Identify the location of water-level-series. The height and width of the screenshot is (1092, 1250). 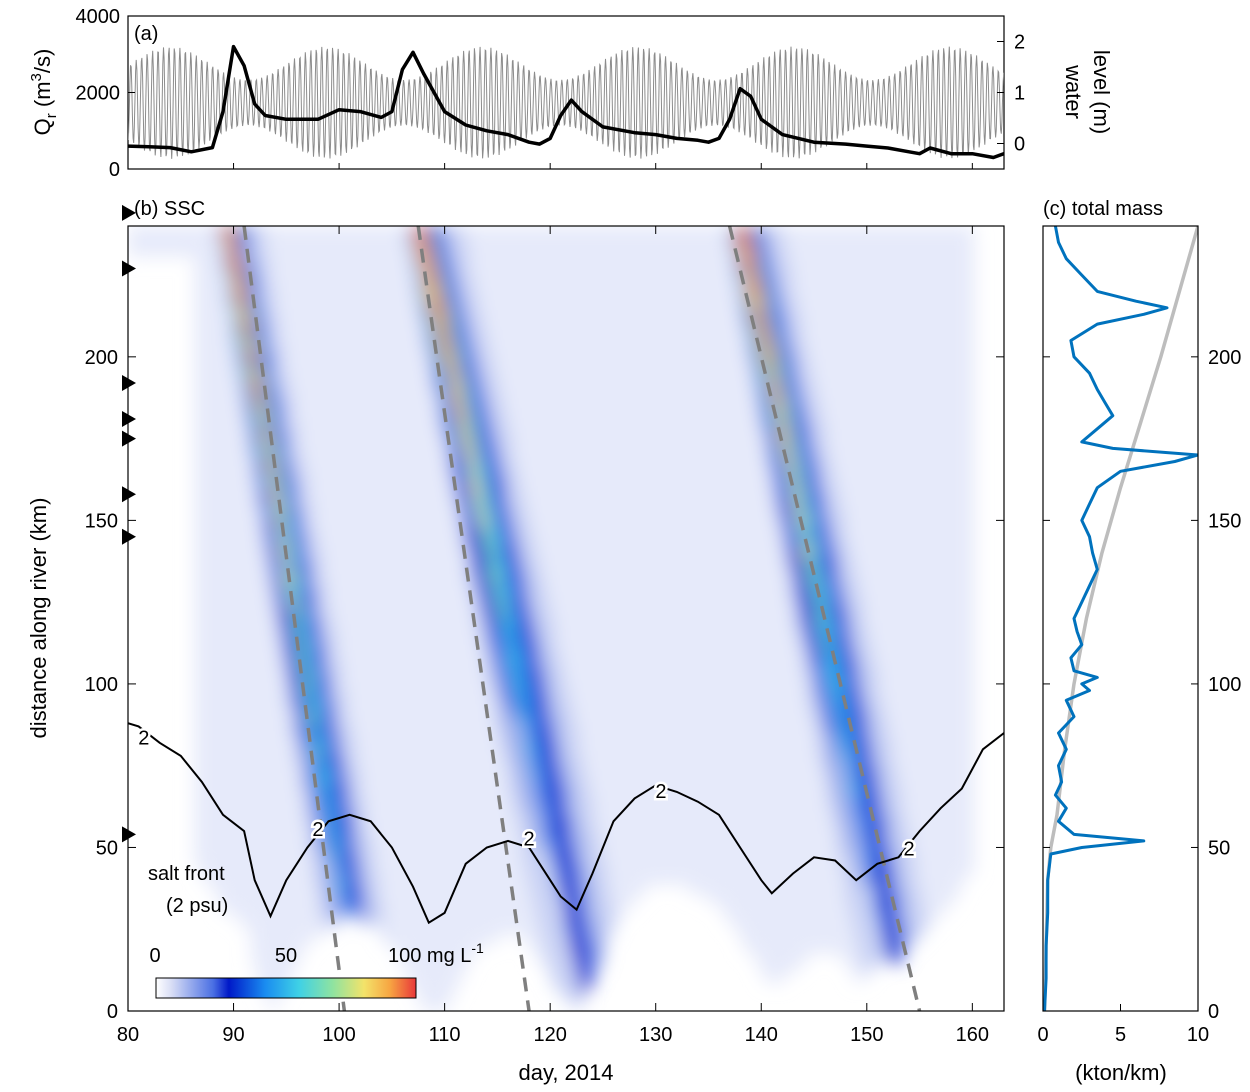
(566, 103).